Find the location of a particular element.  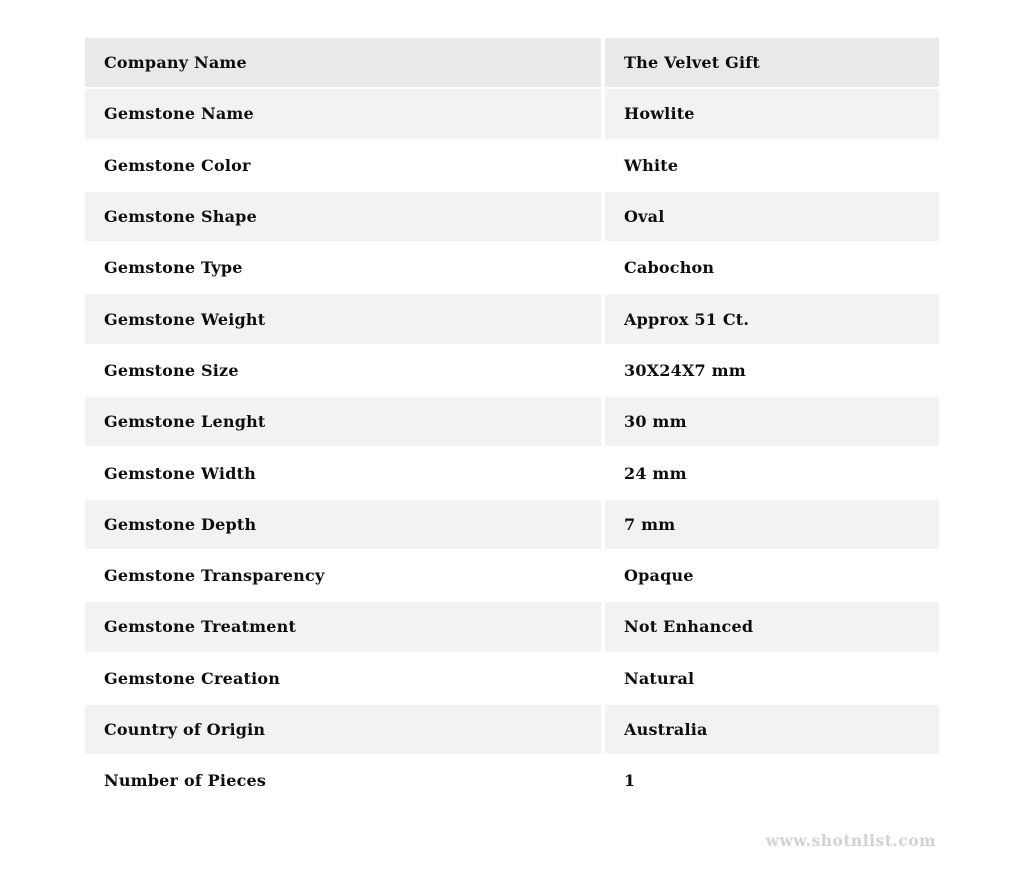

spec-row-value: Not Enhanced is located at coordinates (772, 627).